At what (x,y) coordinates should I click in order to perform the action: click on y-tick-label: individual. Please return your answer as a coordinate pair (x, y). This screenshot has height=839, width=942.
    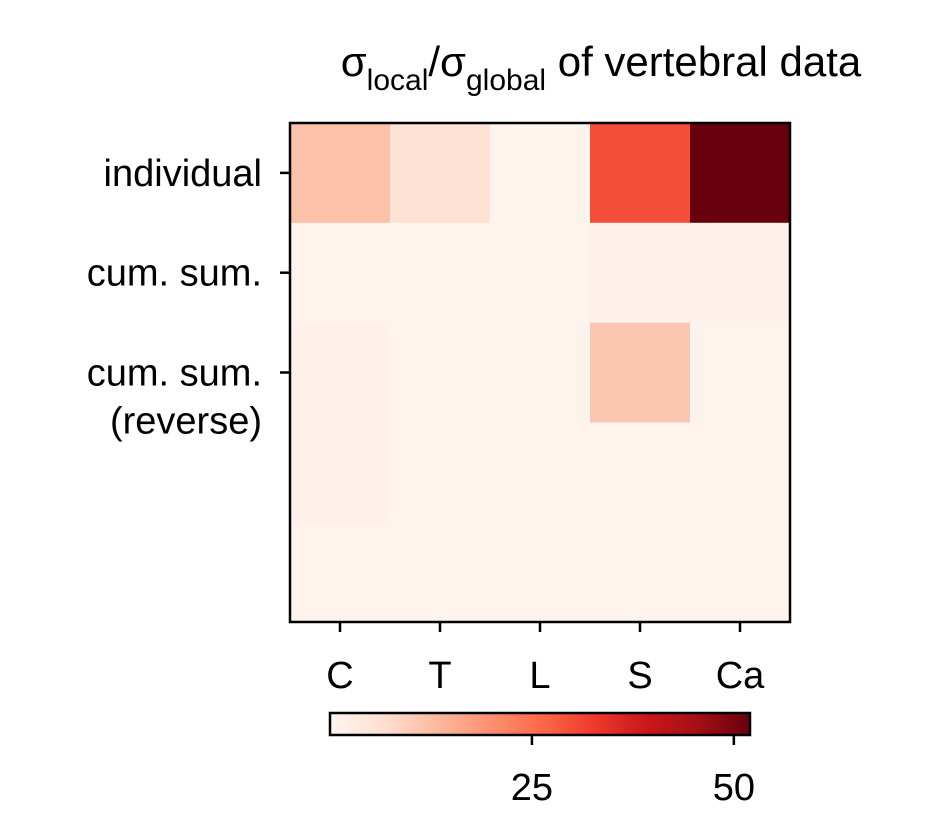
    Looking at the image, I should click on (183, 174).